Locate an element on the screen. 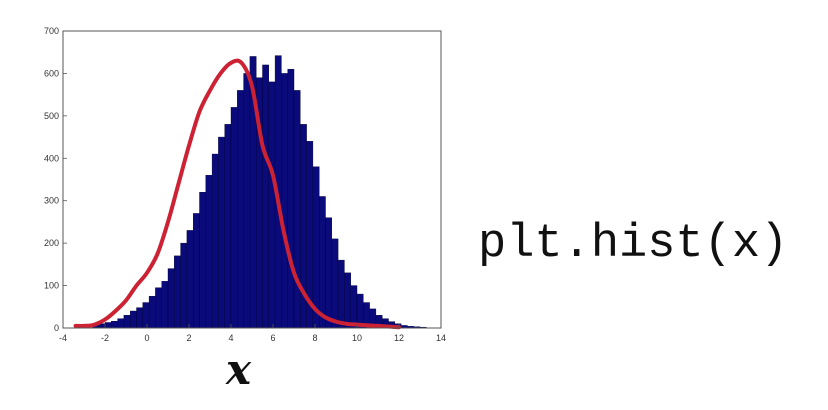 The height and width of the screenshot is (410, 828). y-tick-label: 100 is located at coordinates (51, 286).